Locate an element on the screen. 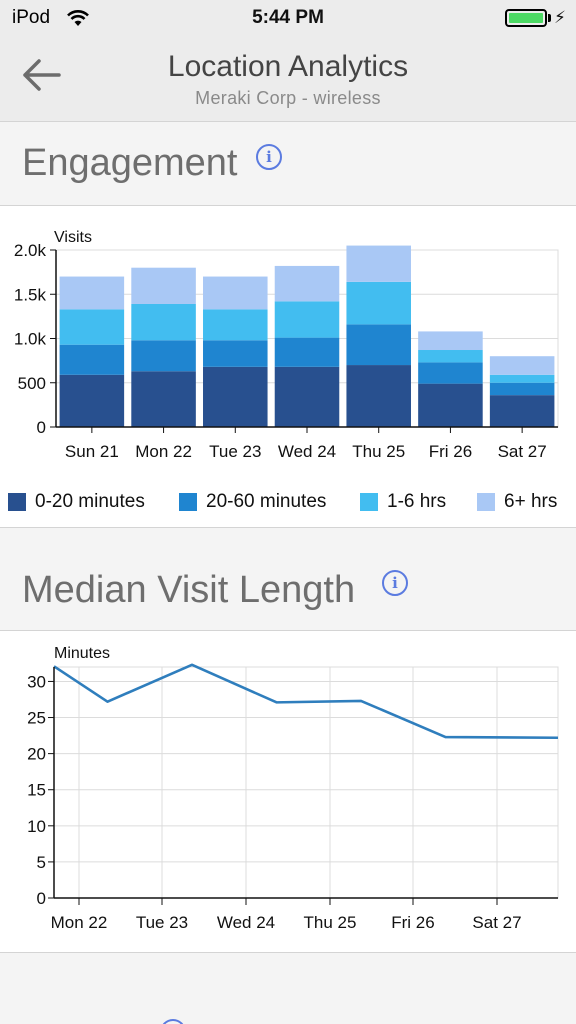 The image size is (576, 1024). bar-chart-ylabel: Visits is located at coordinates (73, 237).